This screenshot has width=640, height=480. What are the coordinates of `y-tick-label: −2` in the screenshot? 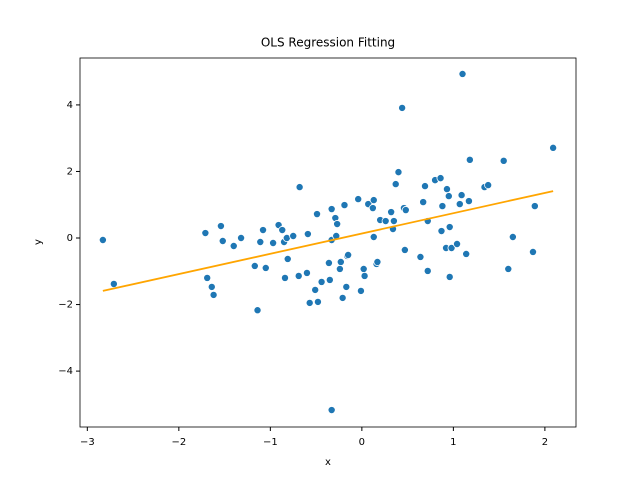 It's located at (65, 305).